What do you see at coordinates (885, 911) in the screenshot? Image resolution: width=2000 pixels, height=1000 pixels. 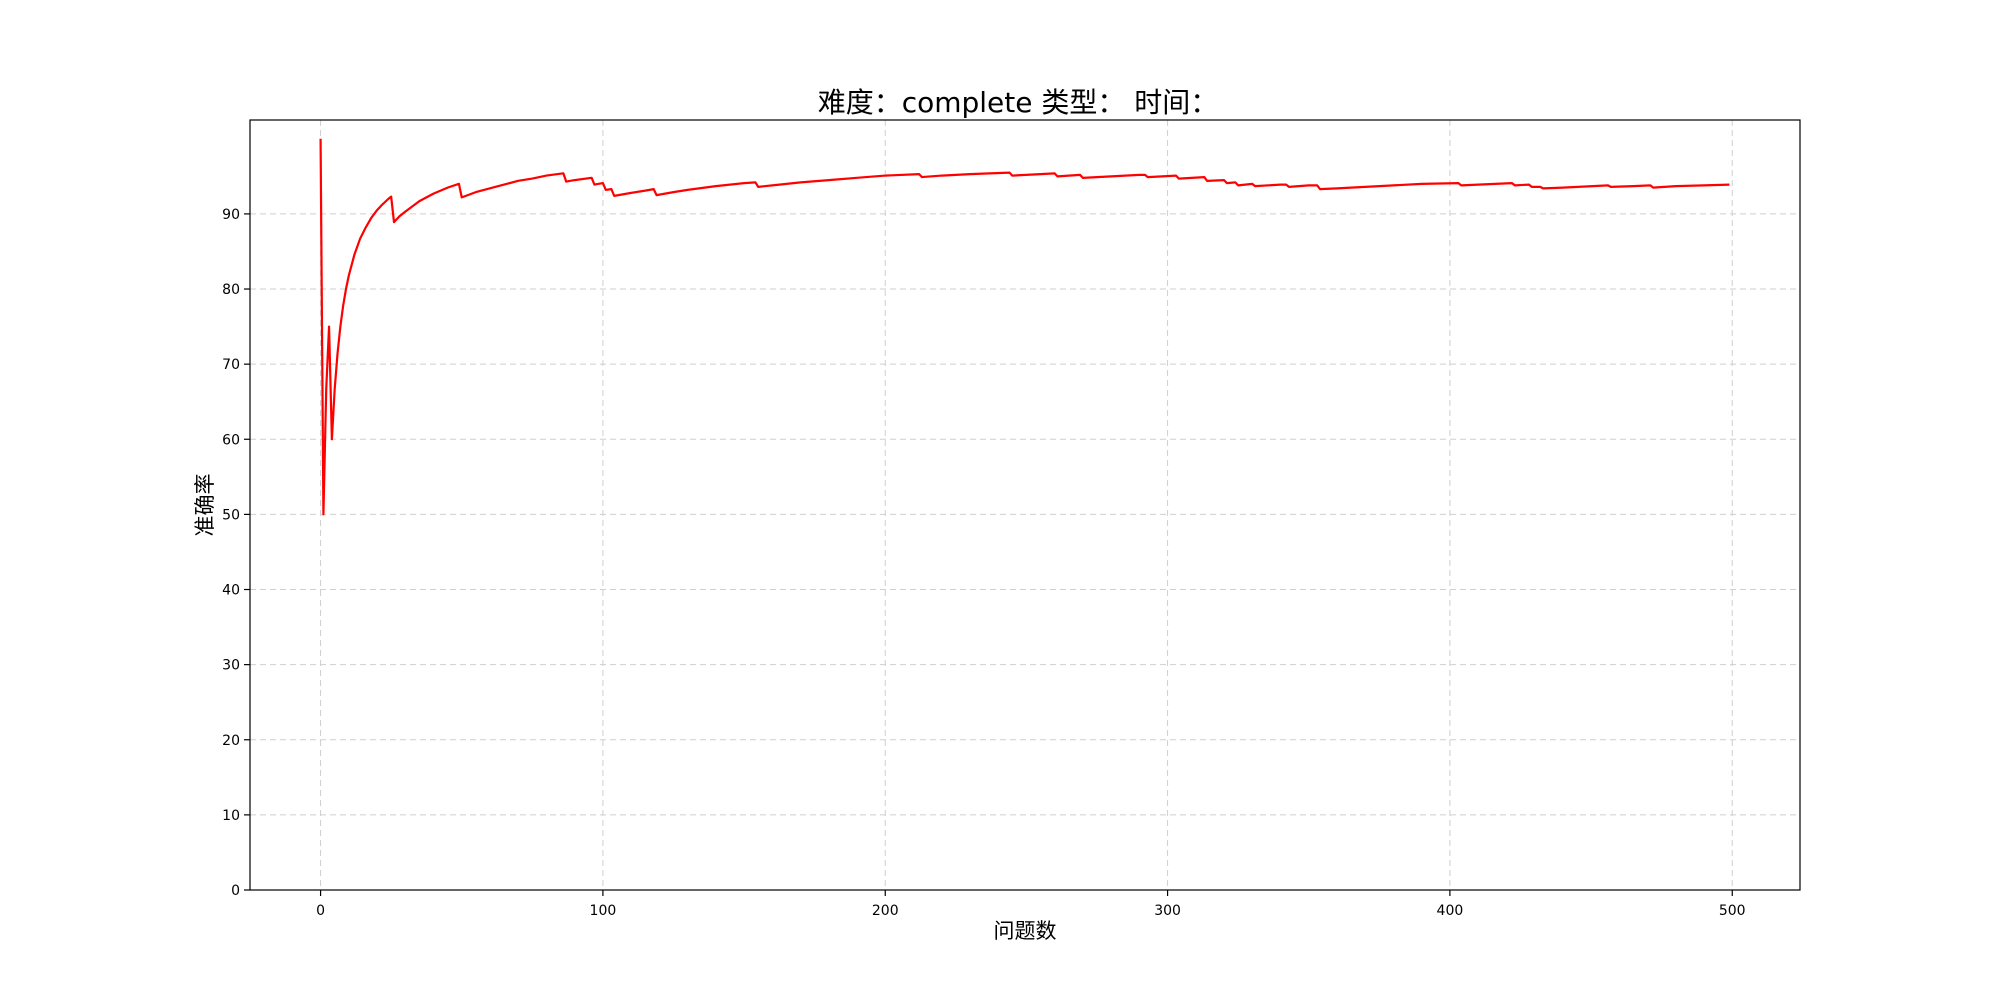 I see `x-tick-label: 200` at bounding box center [885, 911].